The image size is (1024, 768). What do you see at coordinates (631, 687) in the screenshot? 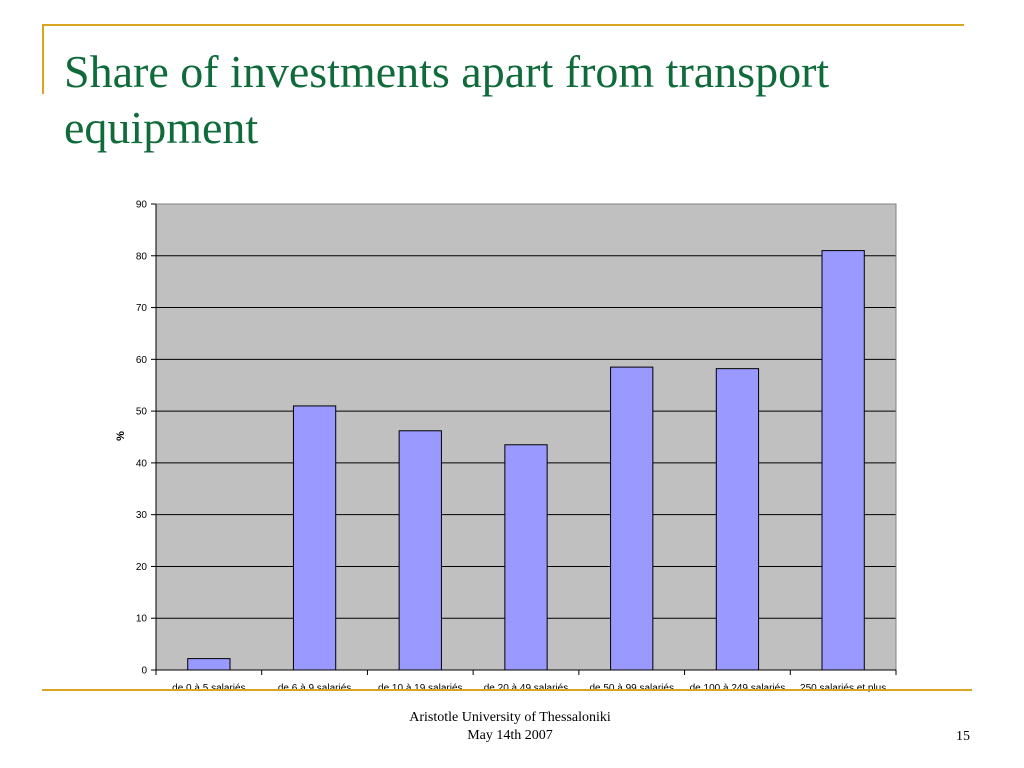
I see `x-tick-label: de 50 à 99 salariés` at bounding box center [631, 687].